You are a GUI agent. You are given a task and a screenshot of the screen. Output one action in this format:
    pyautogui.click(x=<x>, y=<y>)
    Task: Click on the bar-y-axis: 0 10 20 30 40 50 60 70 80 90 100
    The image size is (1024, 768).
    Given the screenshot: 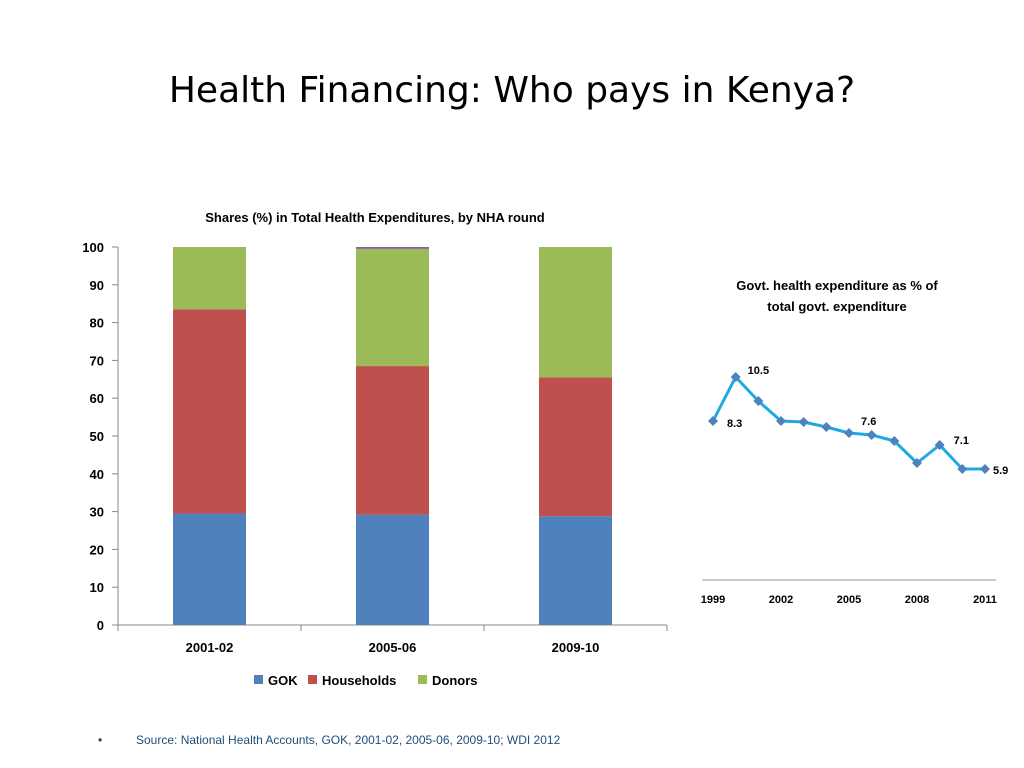 What is the action you would take?
    pyautogui.click(x=100, y=436)
    